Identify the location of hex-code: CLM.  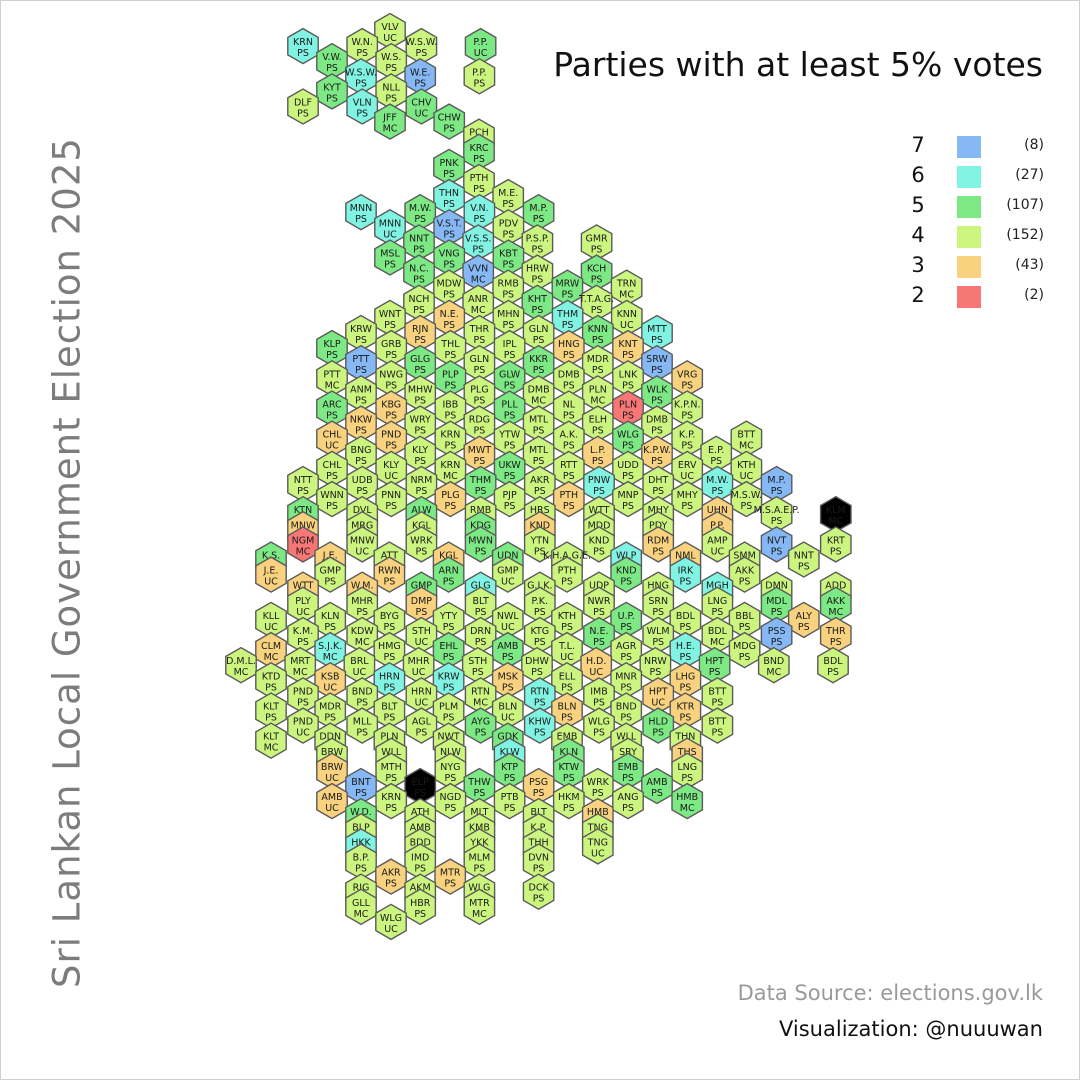
(271, 646).